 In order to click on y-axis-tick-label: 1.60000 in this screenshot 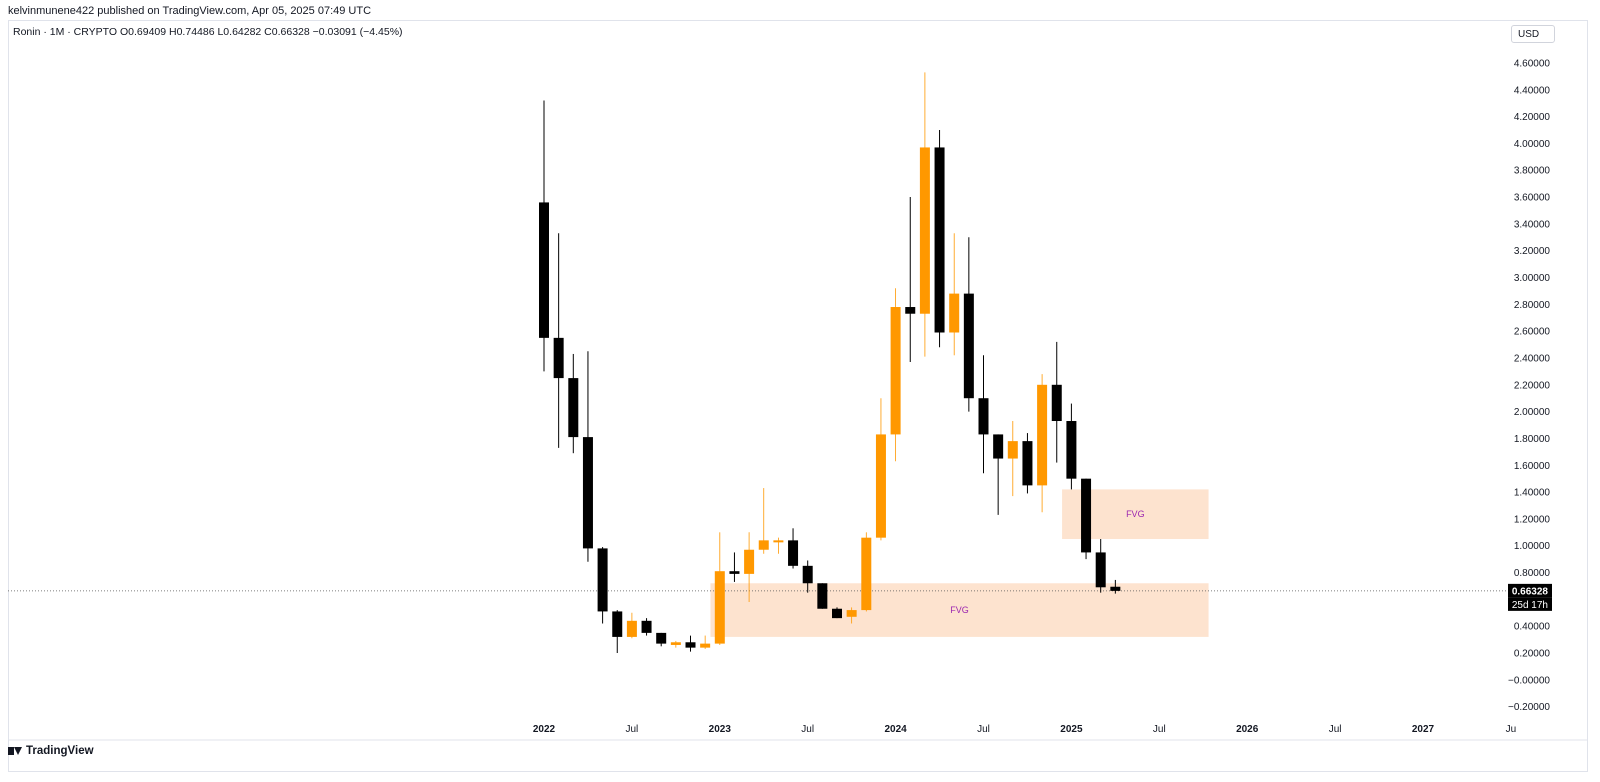, I will do `click(1532, 466)`.